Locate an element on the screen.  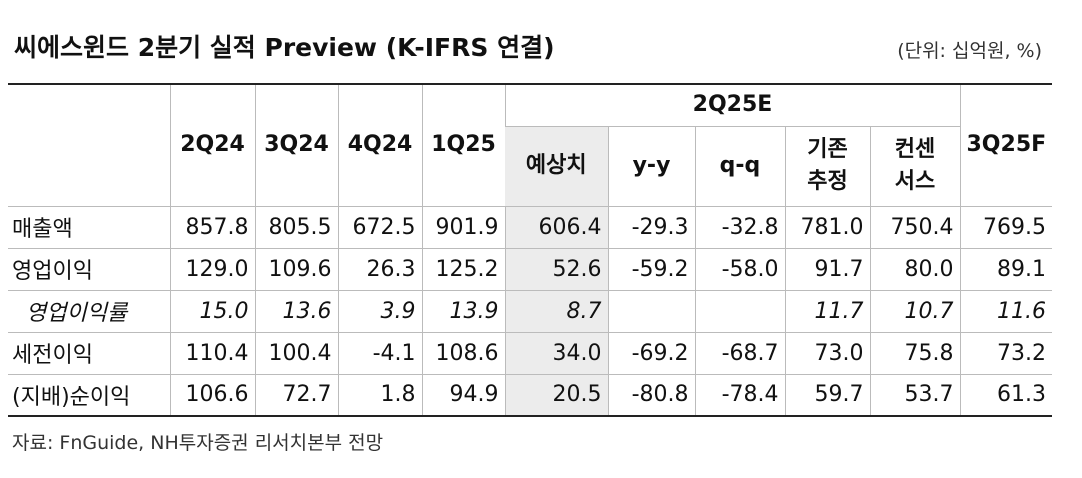
column-header: y-y is located at coordinates (651, 166).